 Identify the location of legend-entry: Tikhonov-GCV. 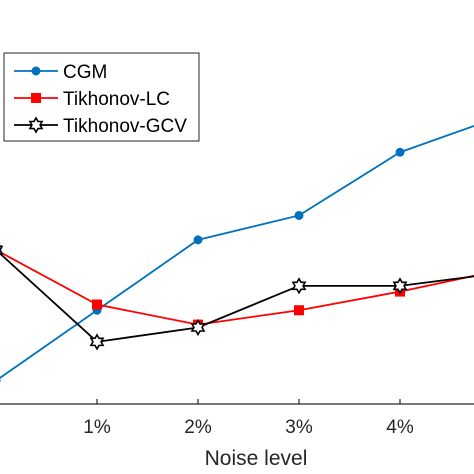
(100, 126).